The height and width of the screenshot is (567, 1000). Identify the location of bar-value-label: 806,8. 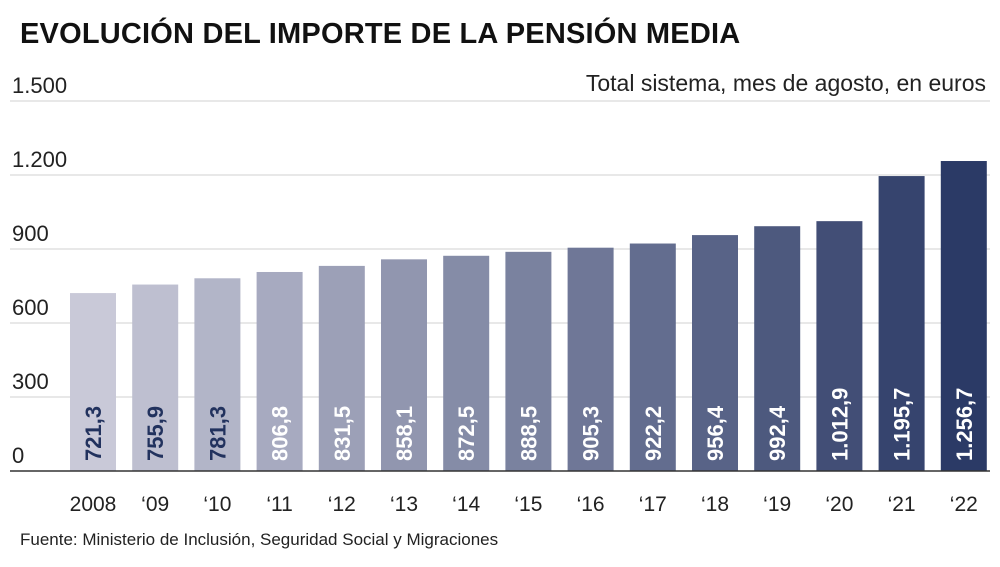
(280, 433).